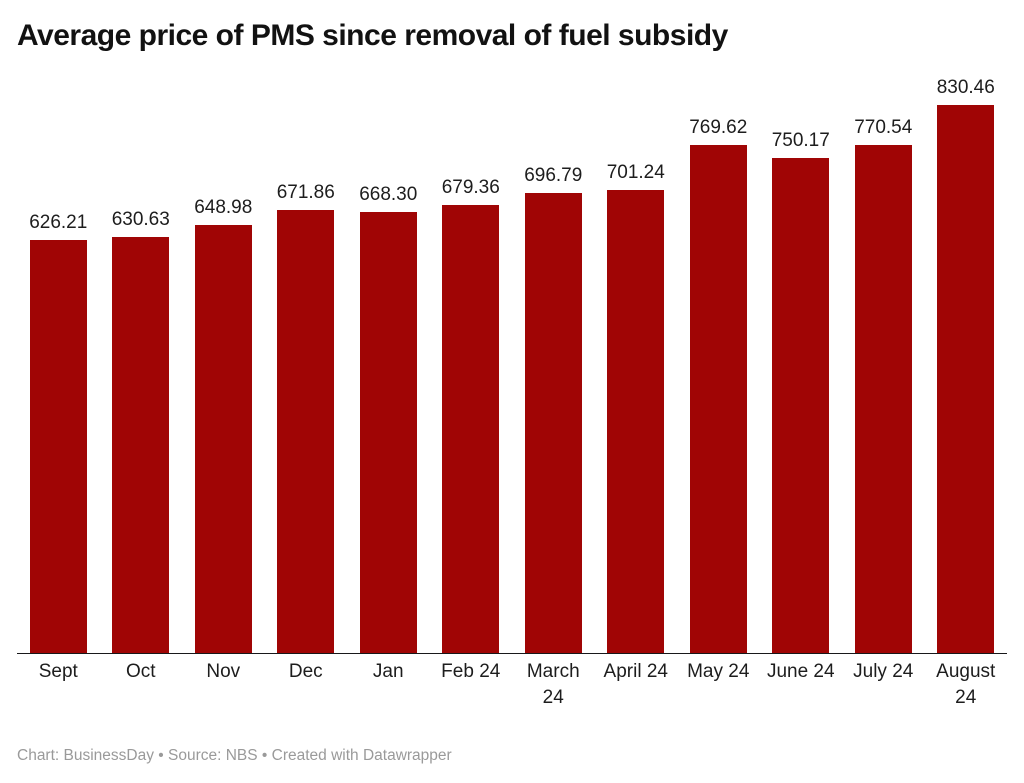 The image size is (1024, 783). Describe the element at coordinates (223, 671) in the screenshot. I see `x-axis-tick-label: Nov` at that location.